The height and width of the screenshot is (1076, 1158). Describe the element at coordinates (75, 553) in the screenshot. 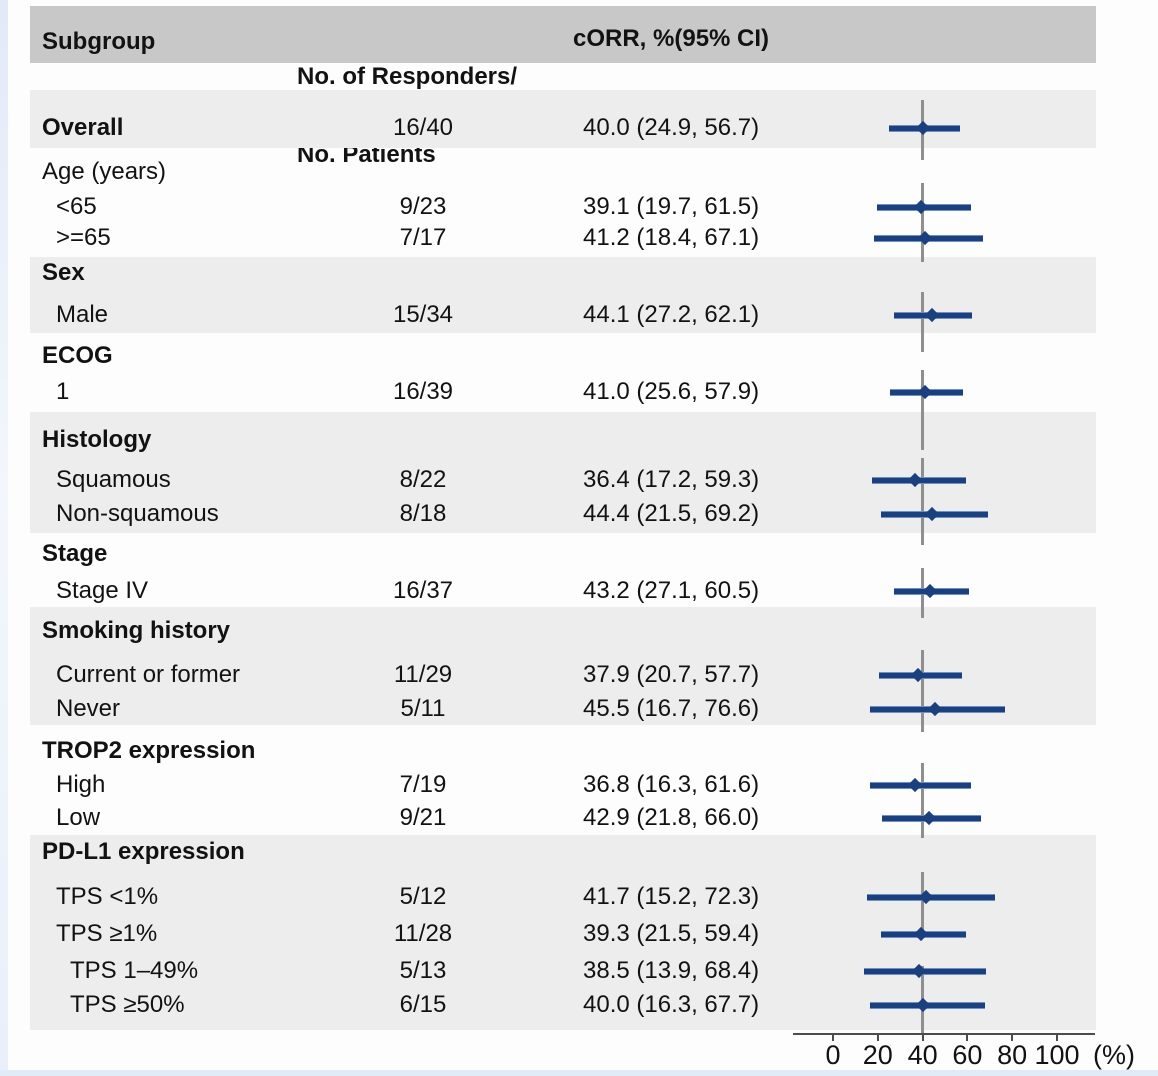

I see `section-header-label: Stage` at that location.